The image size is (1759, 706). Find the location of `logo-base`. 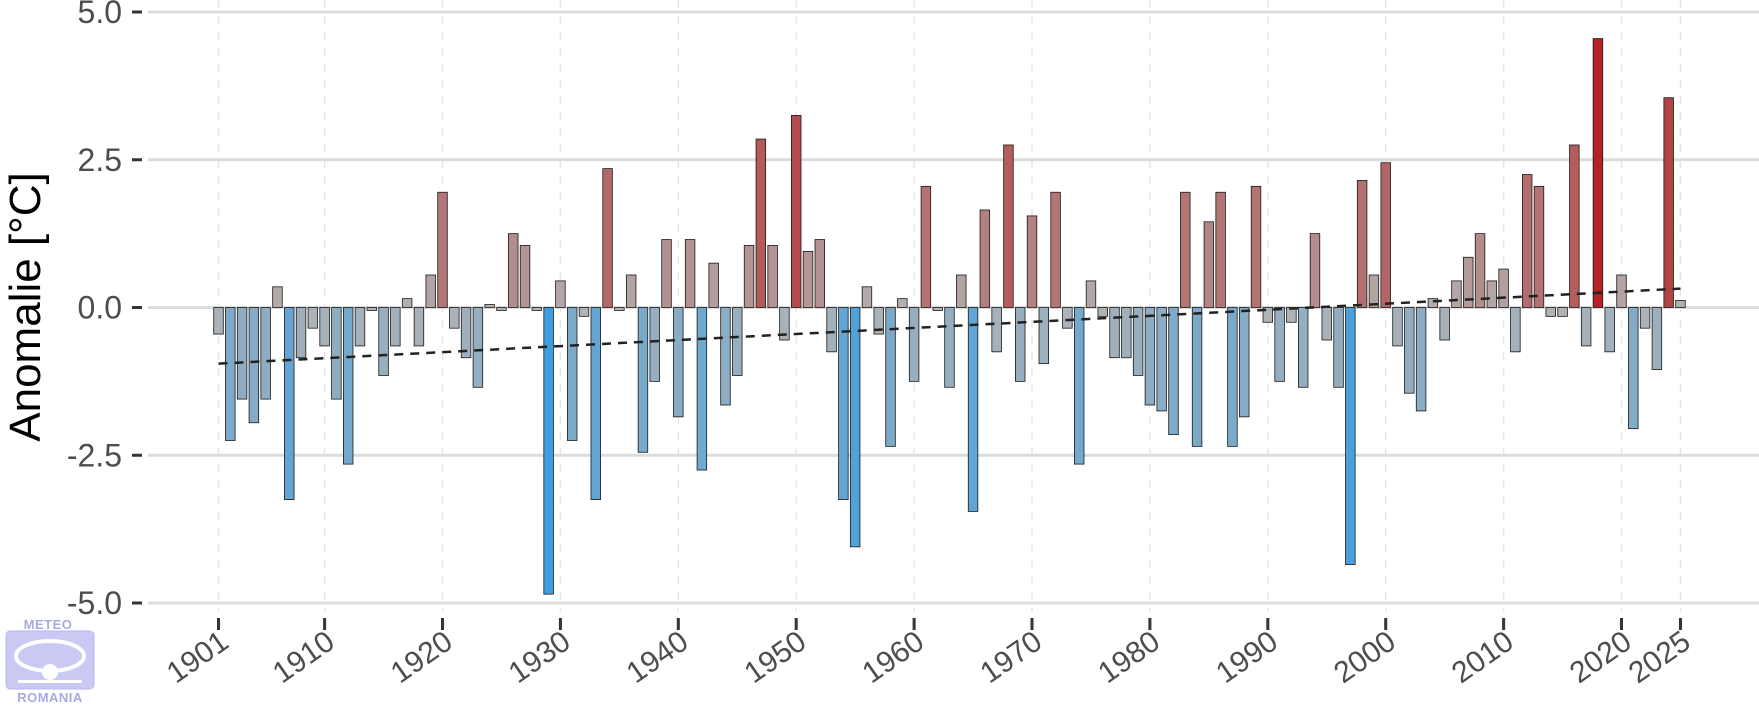

logo-base is located at coordinates (50, 681).